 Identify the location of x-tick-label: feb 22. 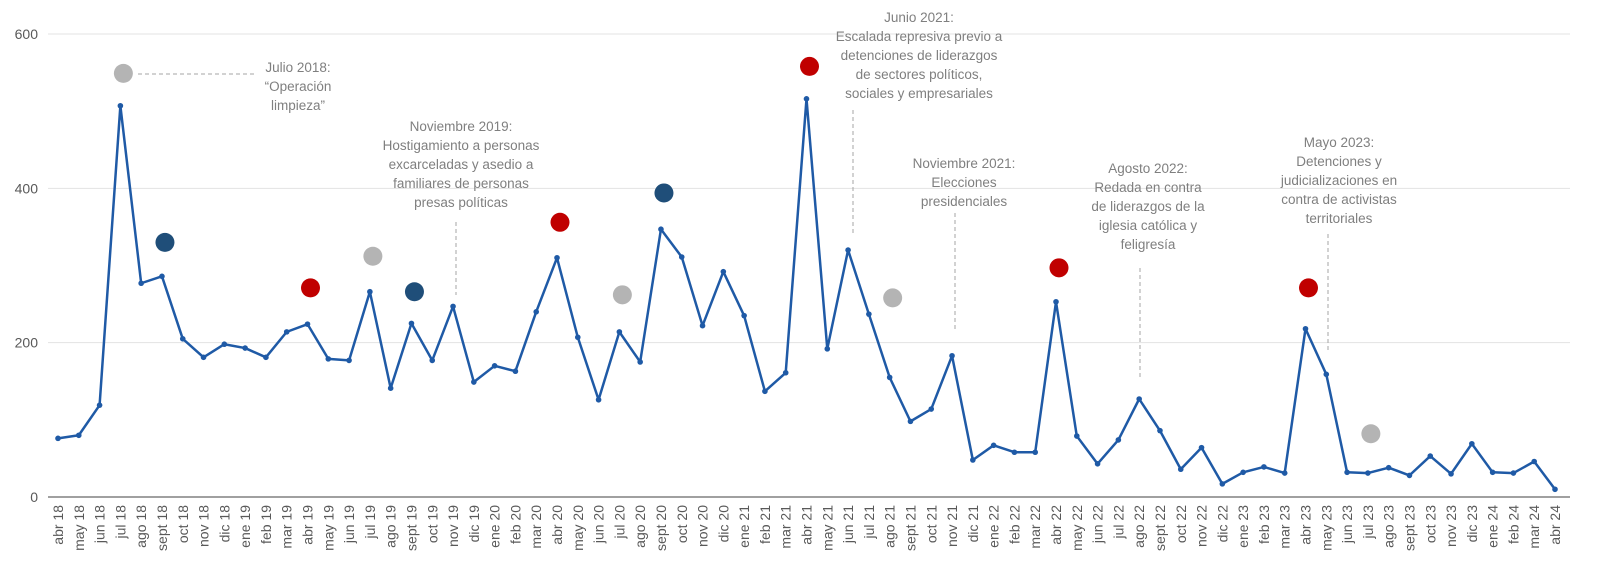
(1014, 524).